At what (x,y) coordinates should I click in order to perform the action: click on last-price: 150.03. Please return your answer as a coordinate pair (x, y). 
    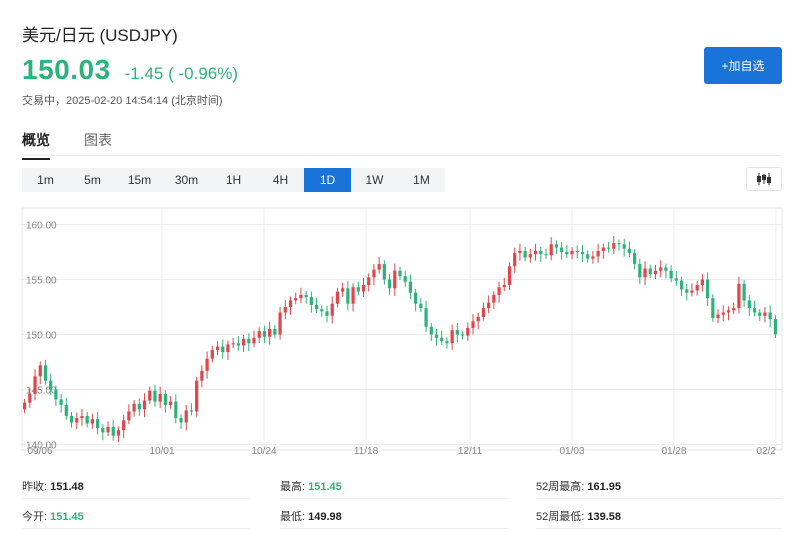
    Looking at the image, I should click on (66, 69).